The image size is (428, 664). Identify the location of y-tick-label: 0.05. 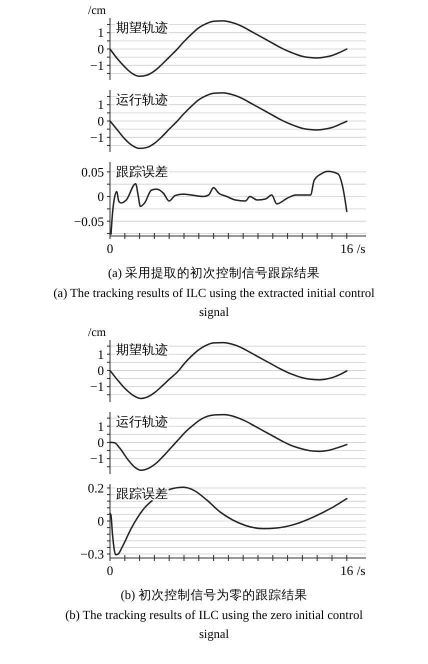
(92, 172).